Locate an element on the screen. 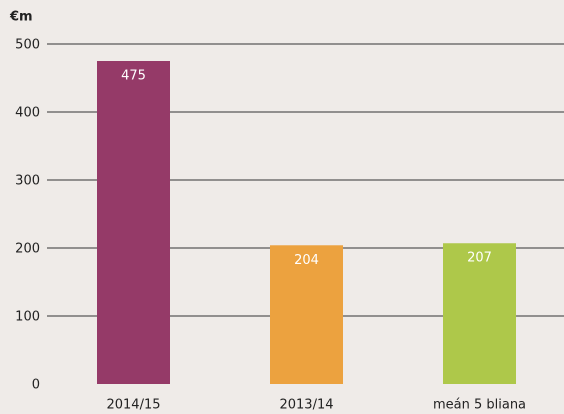  y-tick-label: 300 is located at coordinates (27, 181).